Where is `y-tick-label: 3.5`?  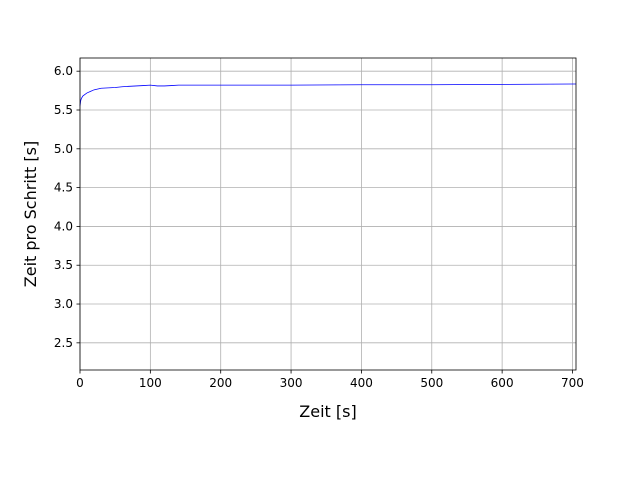 y-tick-label: 3.5 is located at coordinates (63, 265).